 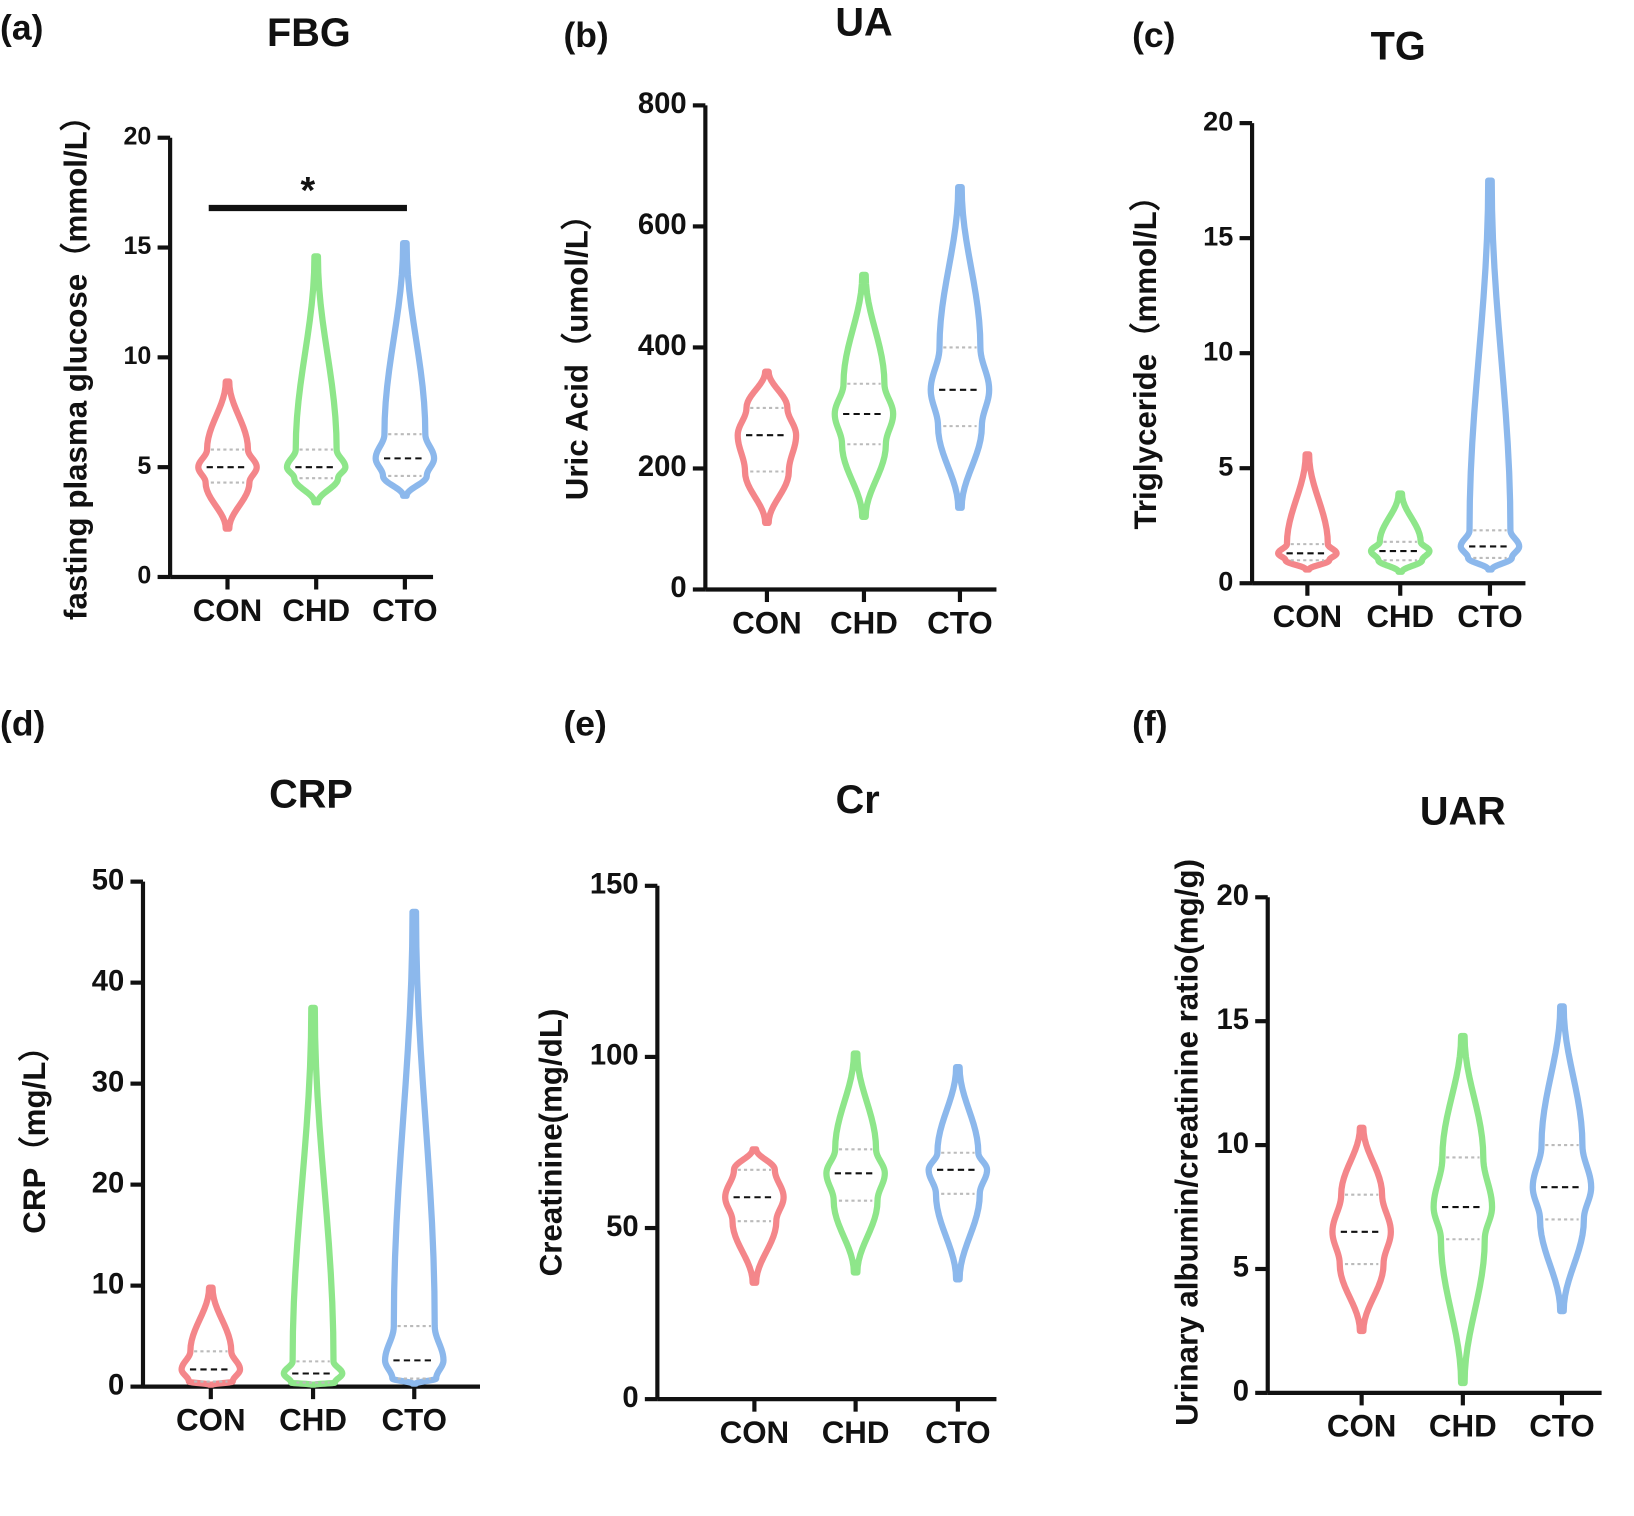 What do you see at coordinates (1149, 724) in the screenshot?
I see `panel-label: (f)` at bounding box center [1149, 724].